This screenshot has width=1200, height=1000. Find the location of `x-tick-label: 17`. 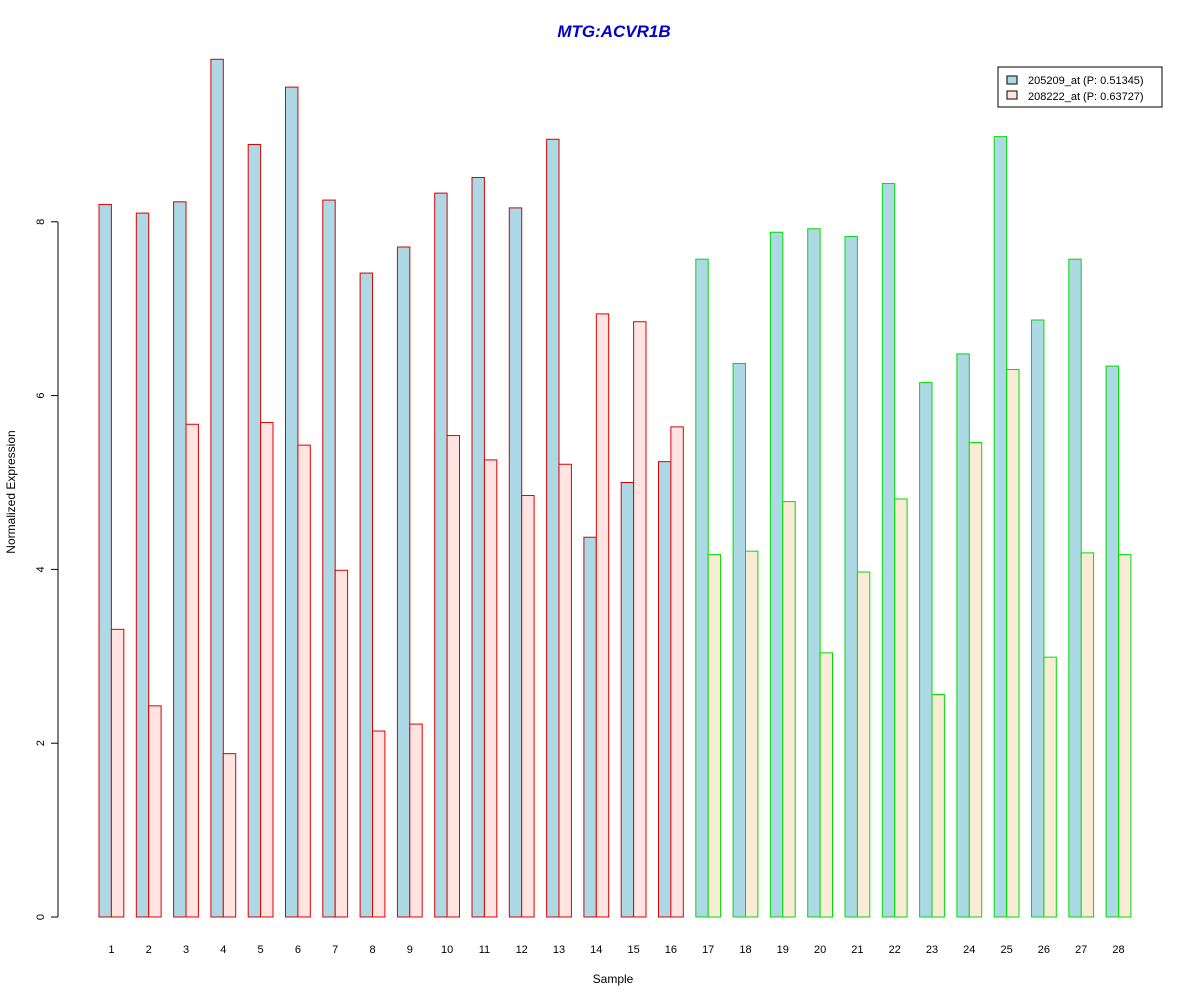

x-tick-label: 17 is located at coordinates (708, 950).